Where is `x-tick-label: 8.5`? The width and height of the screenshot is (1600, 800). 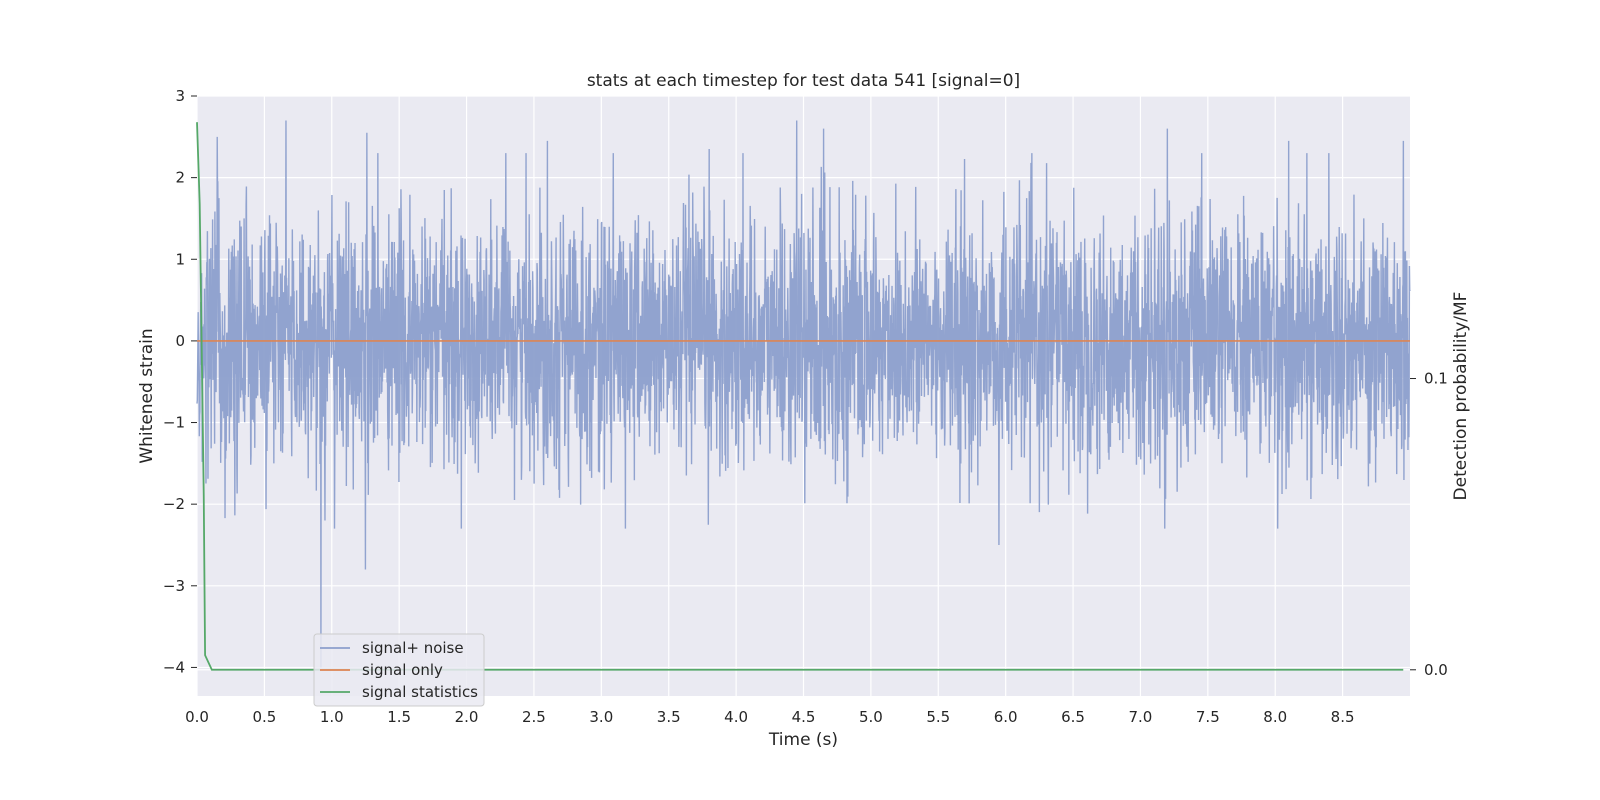
x-tick-label: 8.5 is located at coordinates (1343, 717).